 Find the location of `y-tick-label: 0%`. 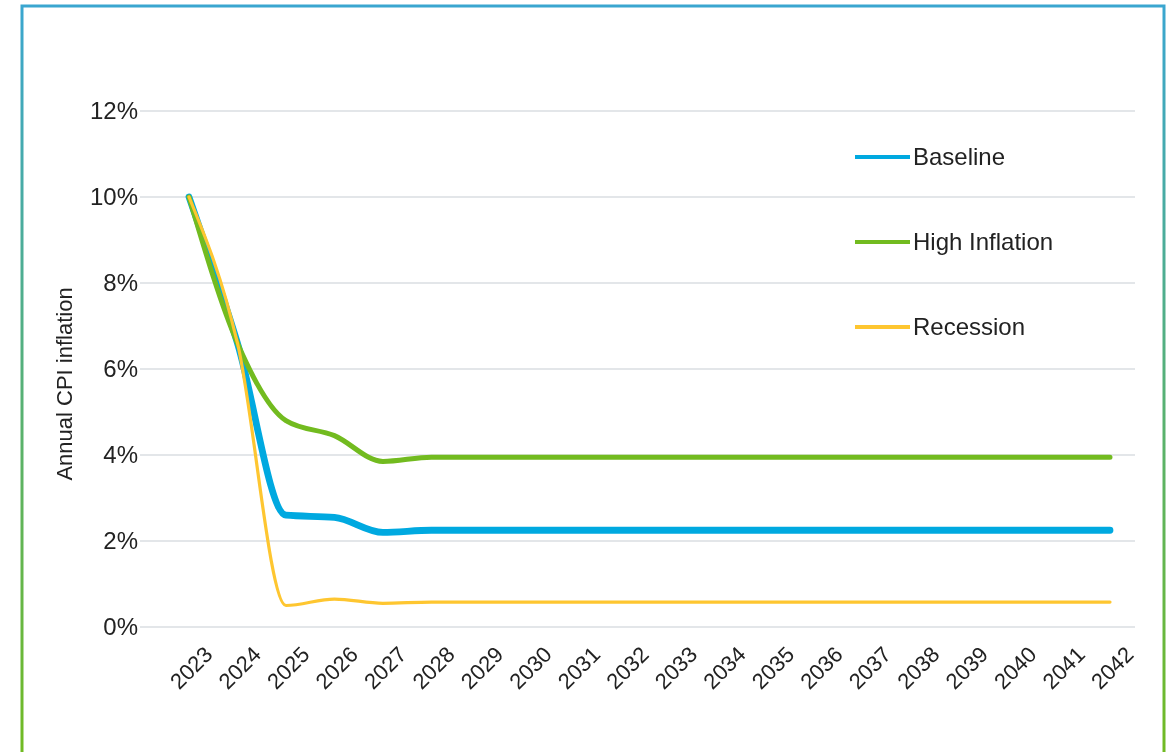

y-tick-label: 0% is located at coordinates (120, 627).